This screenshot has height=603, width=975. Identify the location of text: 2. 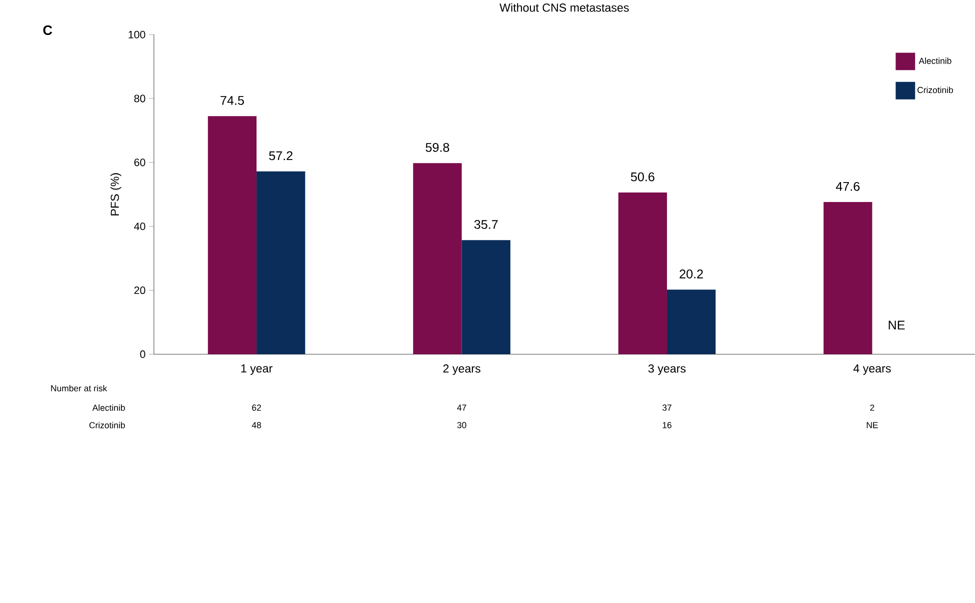
(872, 407).